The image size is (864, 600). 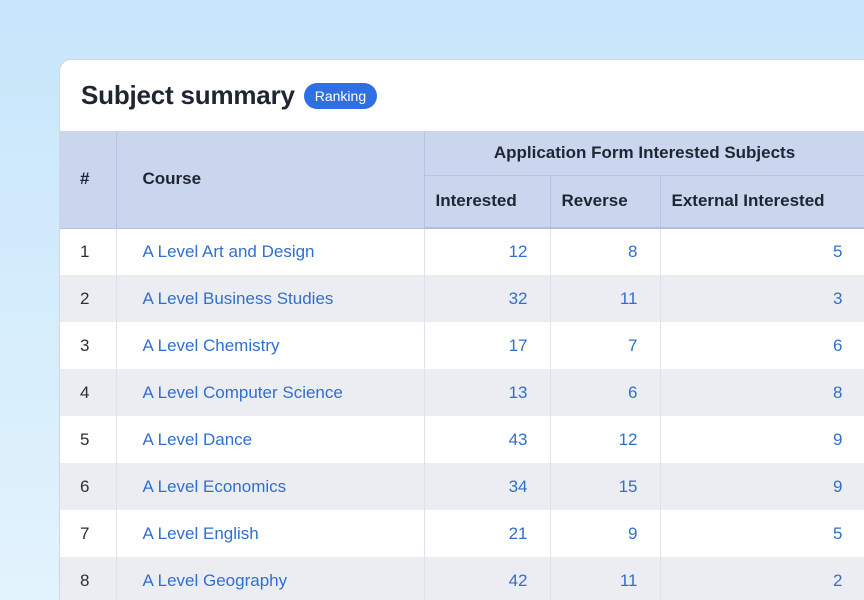 I want to click on table-row: 1 A Level Art and Design 12 8 5, so click(x=462, y=251).